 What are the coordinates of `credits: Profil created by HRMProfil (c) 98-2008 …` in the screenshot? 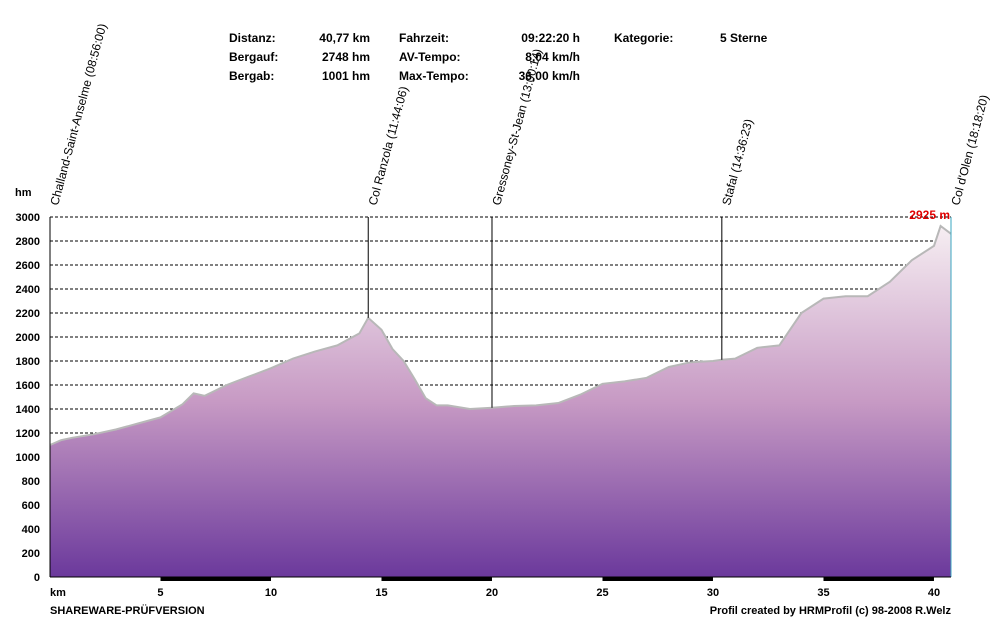 It's located at (830, 611).